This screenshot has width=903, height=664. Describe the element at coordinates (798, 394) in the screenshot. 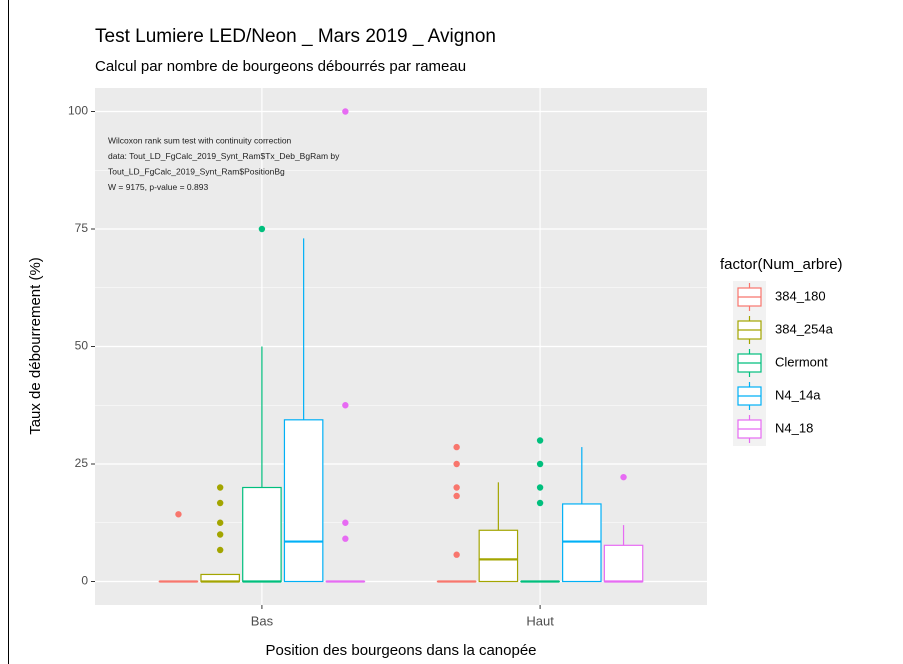

I see `legend-label: N4_14a` at that location.